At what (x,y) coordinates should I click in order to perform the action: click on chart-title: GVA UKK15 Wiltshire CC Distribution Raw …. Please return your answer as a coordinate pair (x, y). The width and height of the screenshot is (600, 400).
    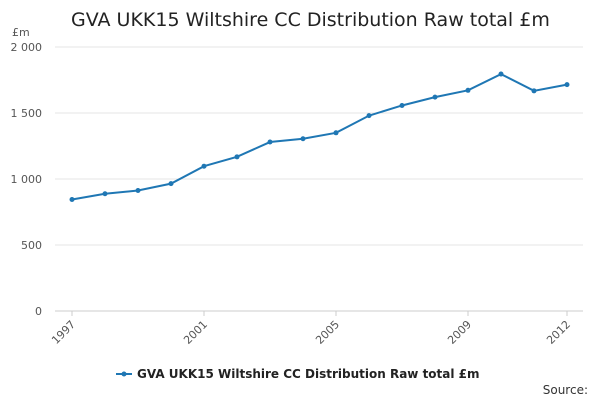
    Looking at the image, I should click on (310, 20).